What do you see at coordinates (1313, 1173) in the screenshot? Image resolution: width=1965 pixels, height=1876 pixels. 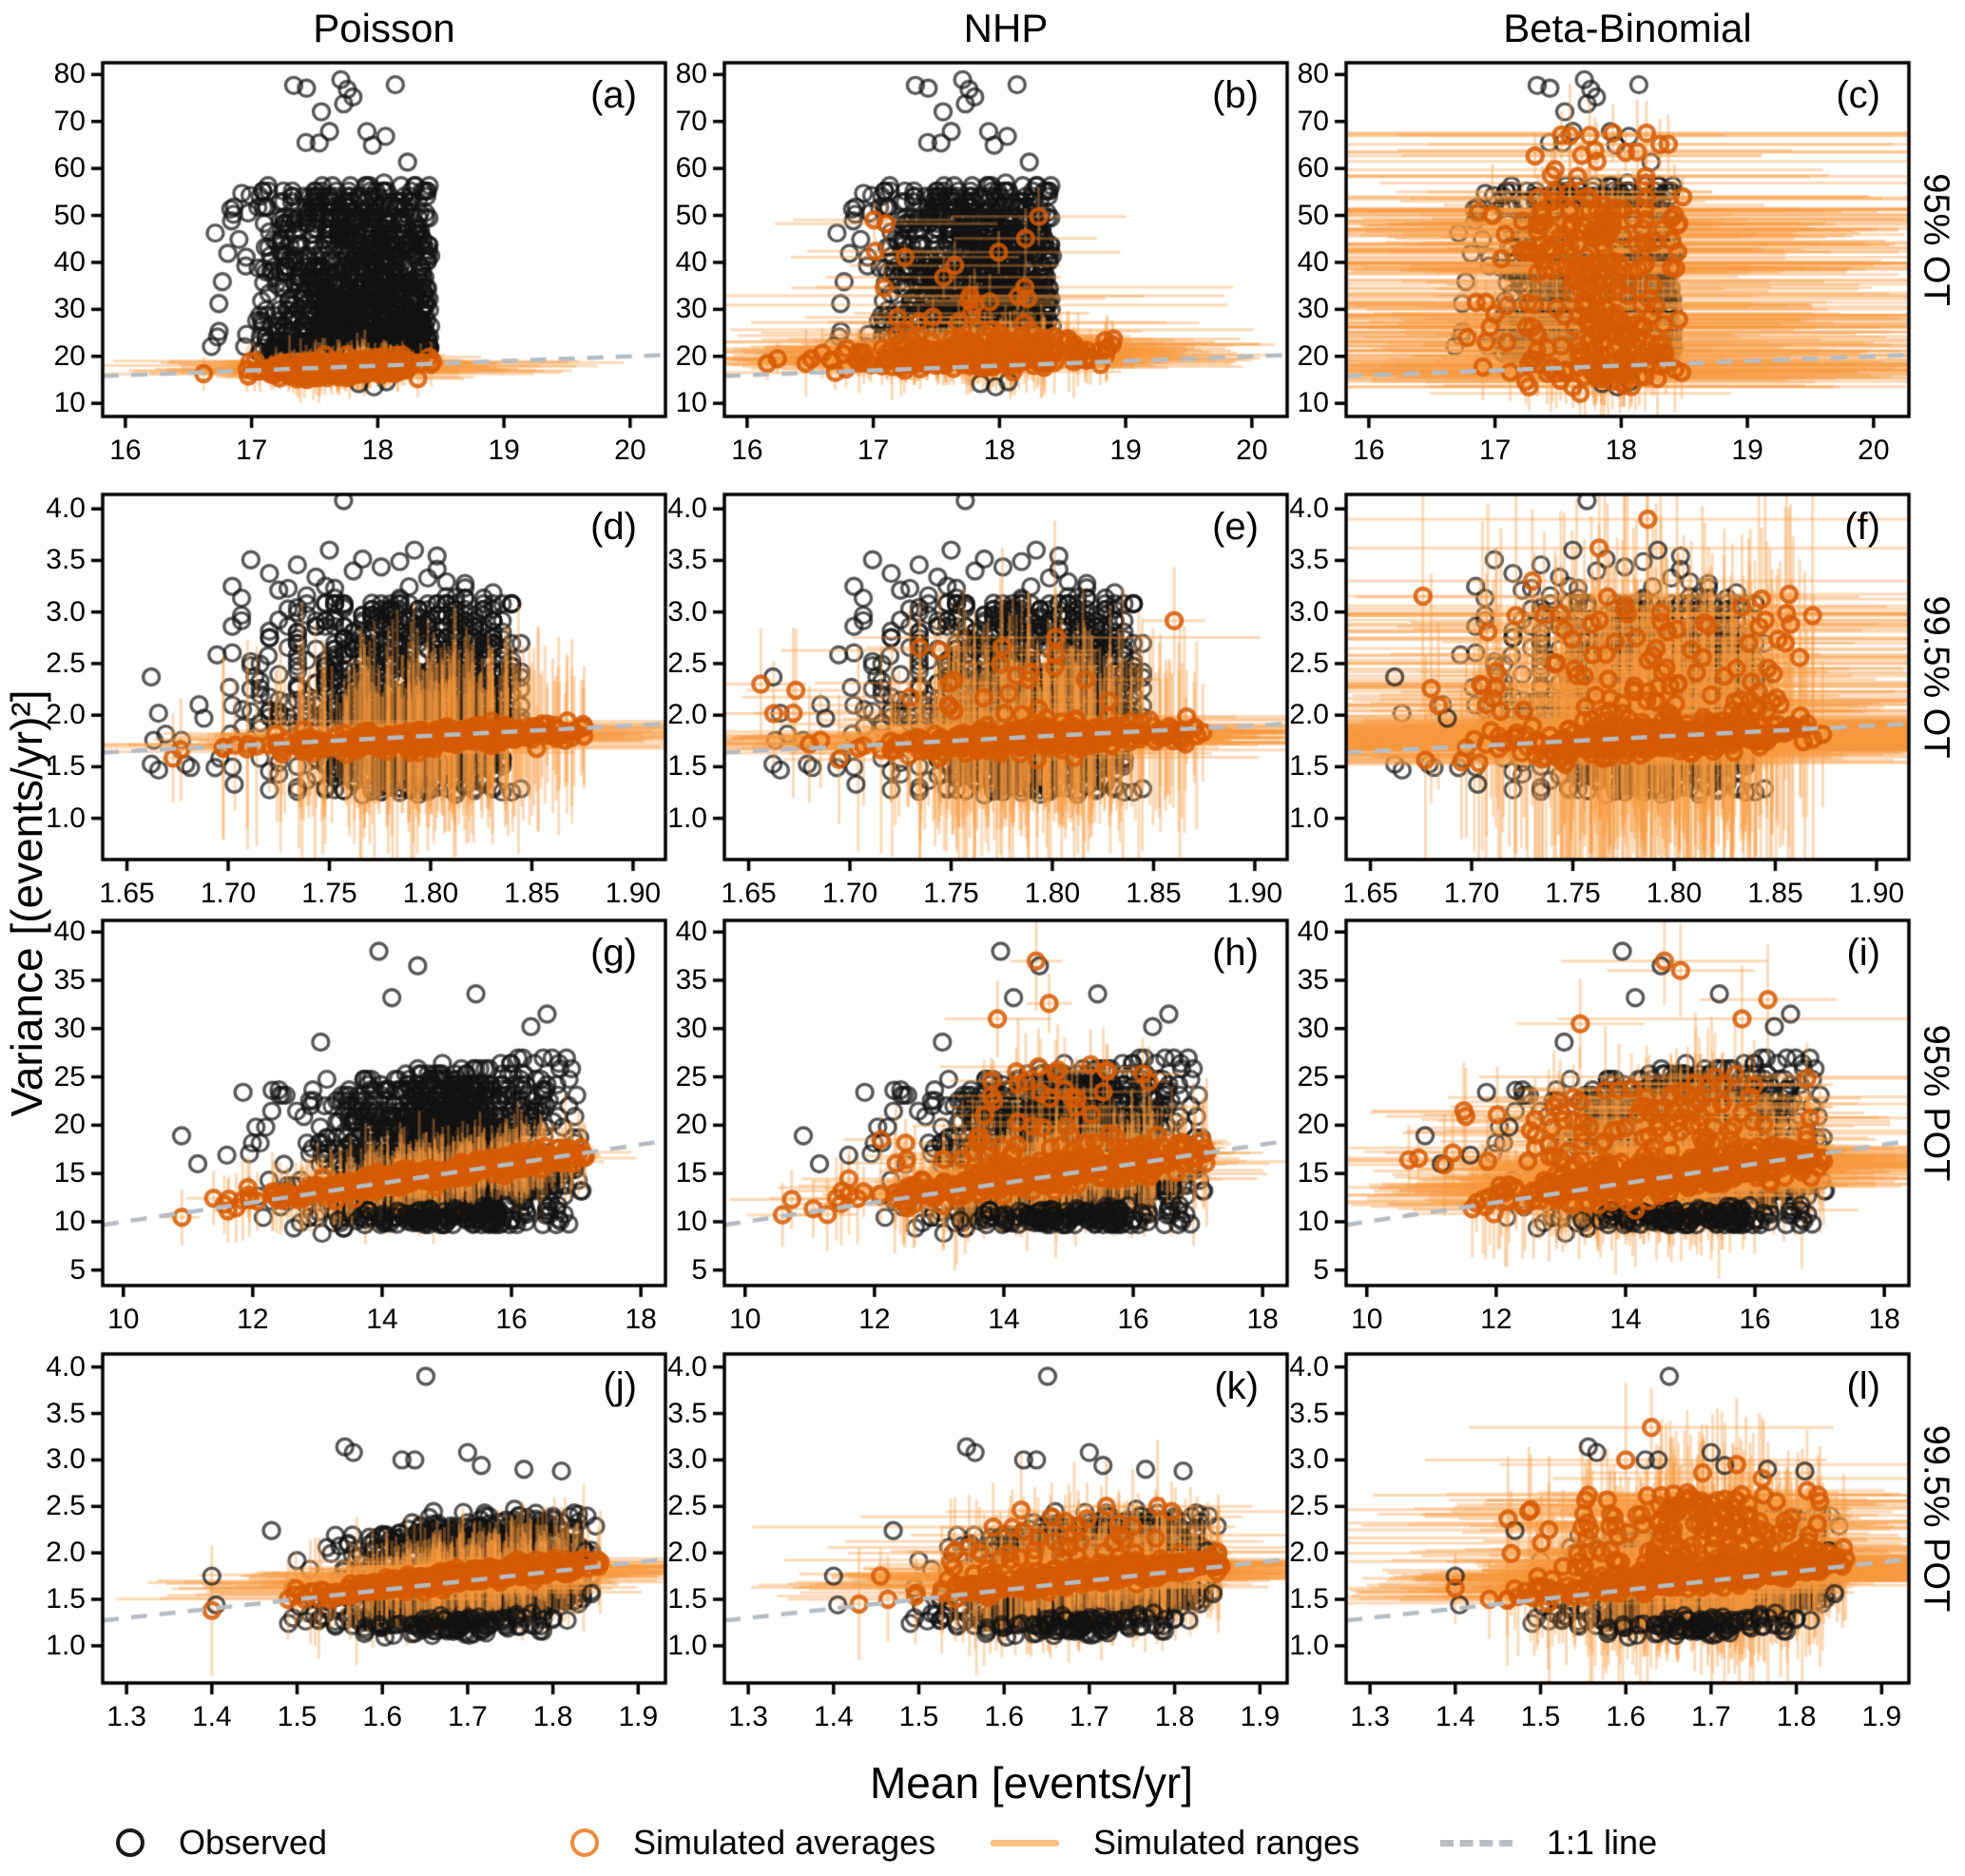 I see `y-tick-label: 15` at bounding box center [1313, 1173].